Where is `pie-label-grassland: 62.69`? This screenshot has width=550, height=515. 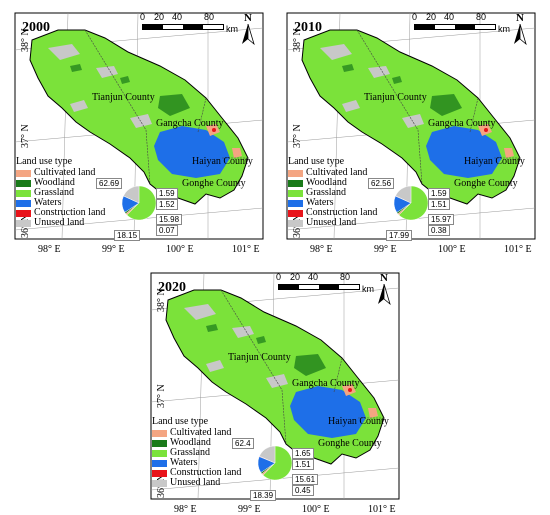
pie-label-grassland: 62.69 is located at coordinates (109, 183).